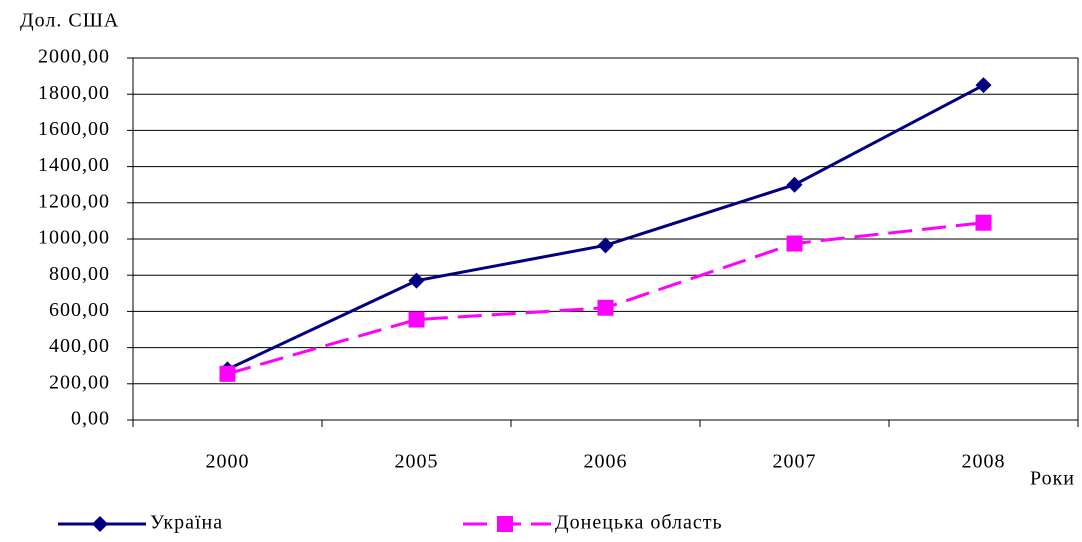  What do you see at coordinates (984, 462) in the screenshot?
I see `x-tick-label: 2008` at bounding box center [984, 462].